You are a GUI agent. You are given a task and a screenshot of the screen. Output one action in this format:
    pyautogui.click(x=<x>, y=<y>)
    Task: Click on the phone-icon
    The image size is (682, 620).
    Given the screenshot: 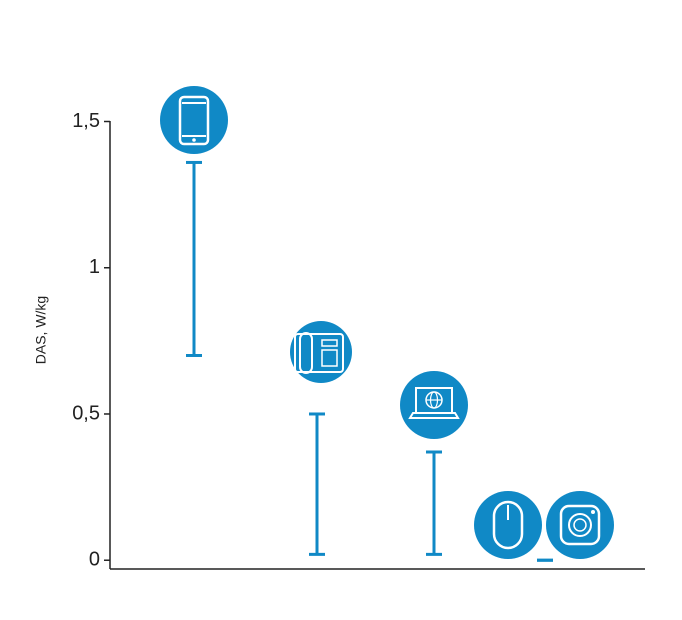 What is the action you would take?
    pyautogui.click(x=194, y=120)
    